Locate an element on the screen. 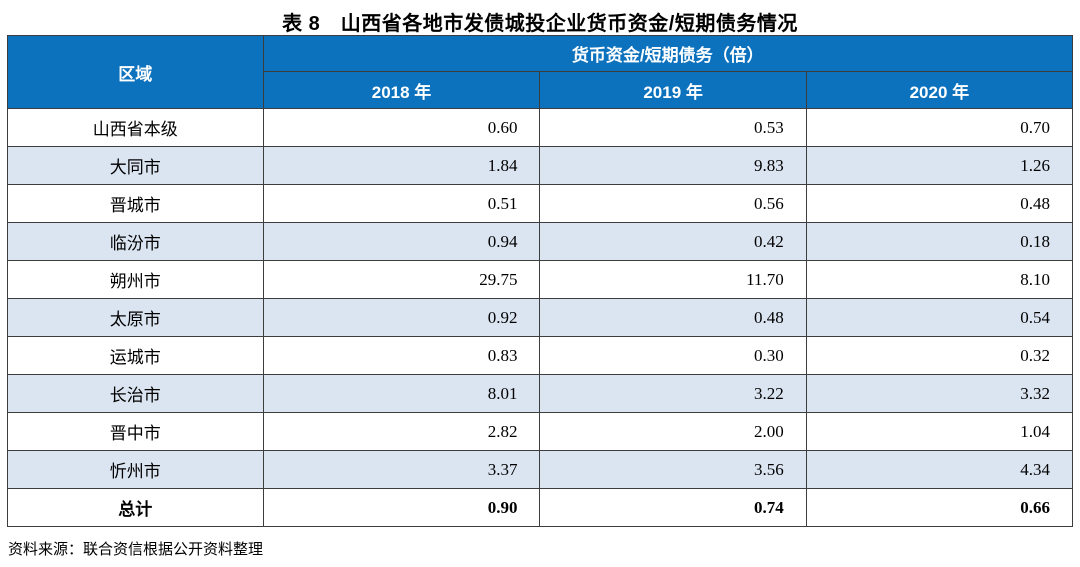  table-row-total: 总计 0.90 0.74 0.66 is located at coordinates (540, 507).